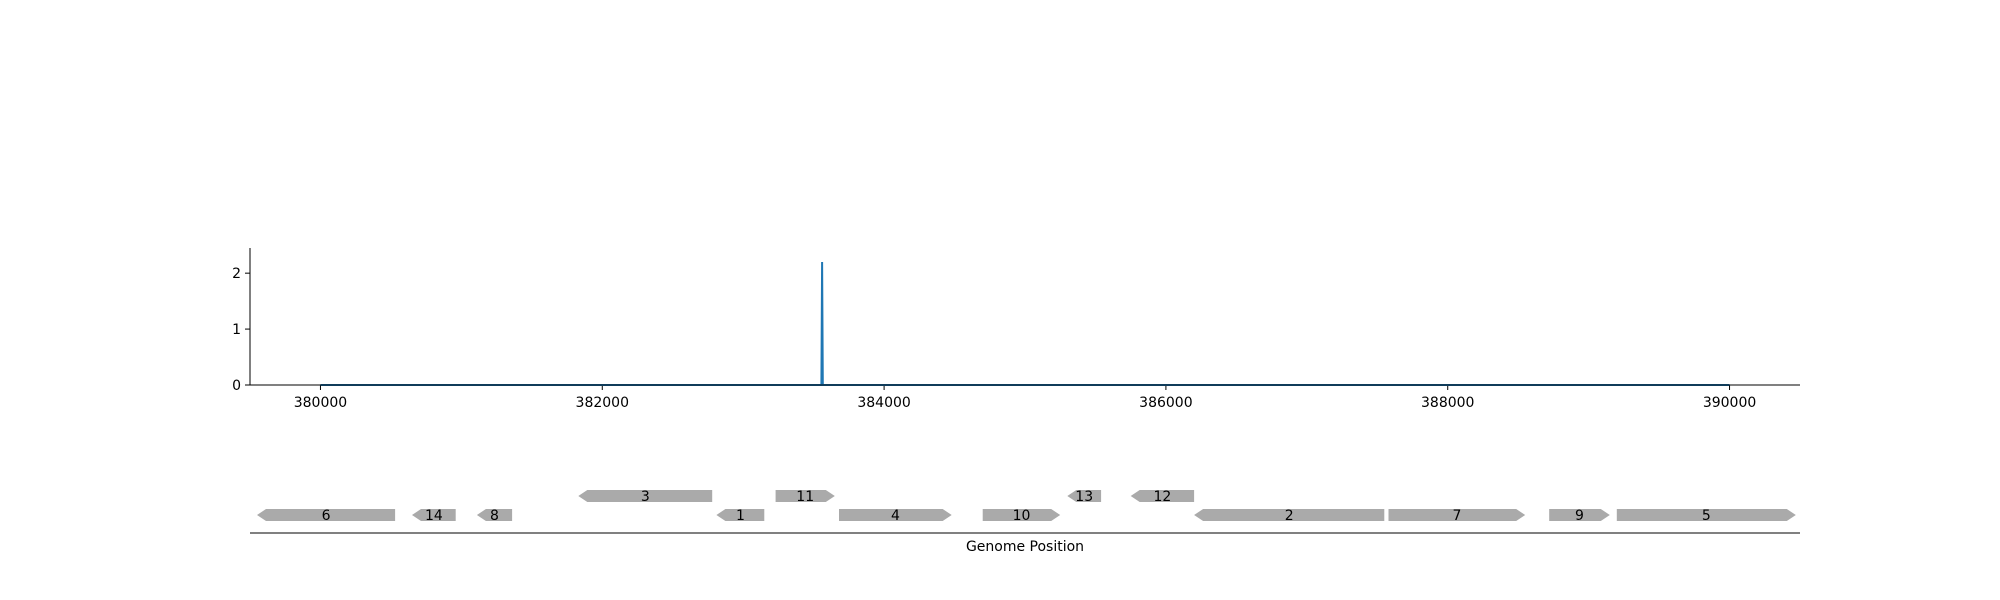 The width and height of the screenshot is (2000, 600). Describe the element at coordinates (1025, 323) in the screenshot. I see `coverage-series-line` at that location.